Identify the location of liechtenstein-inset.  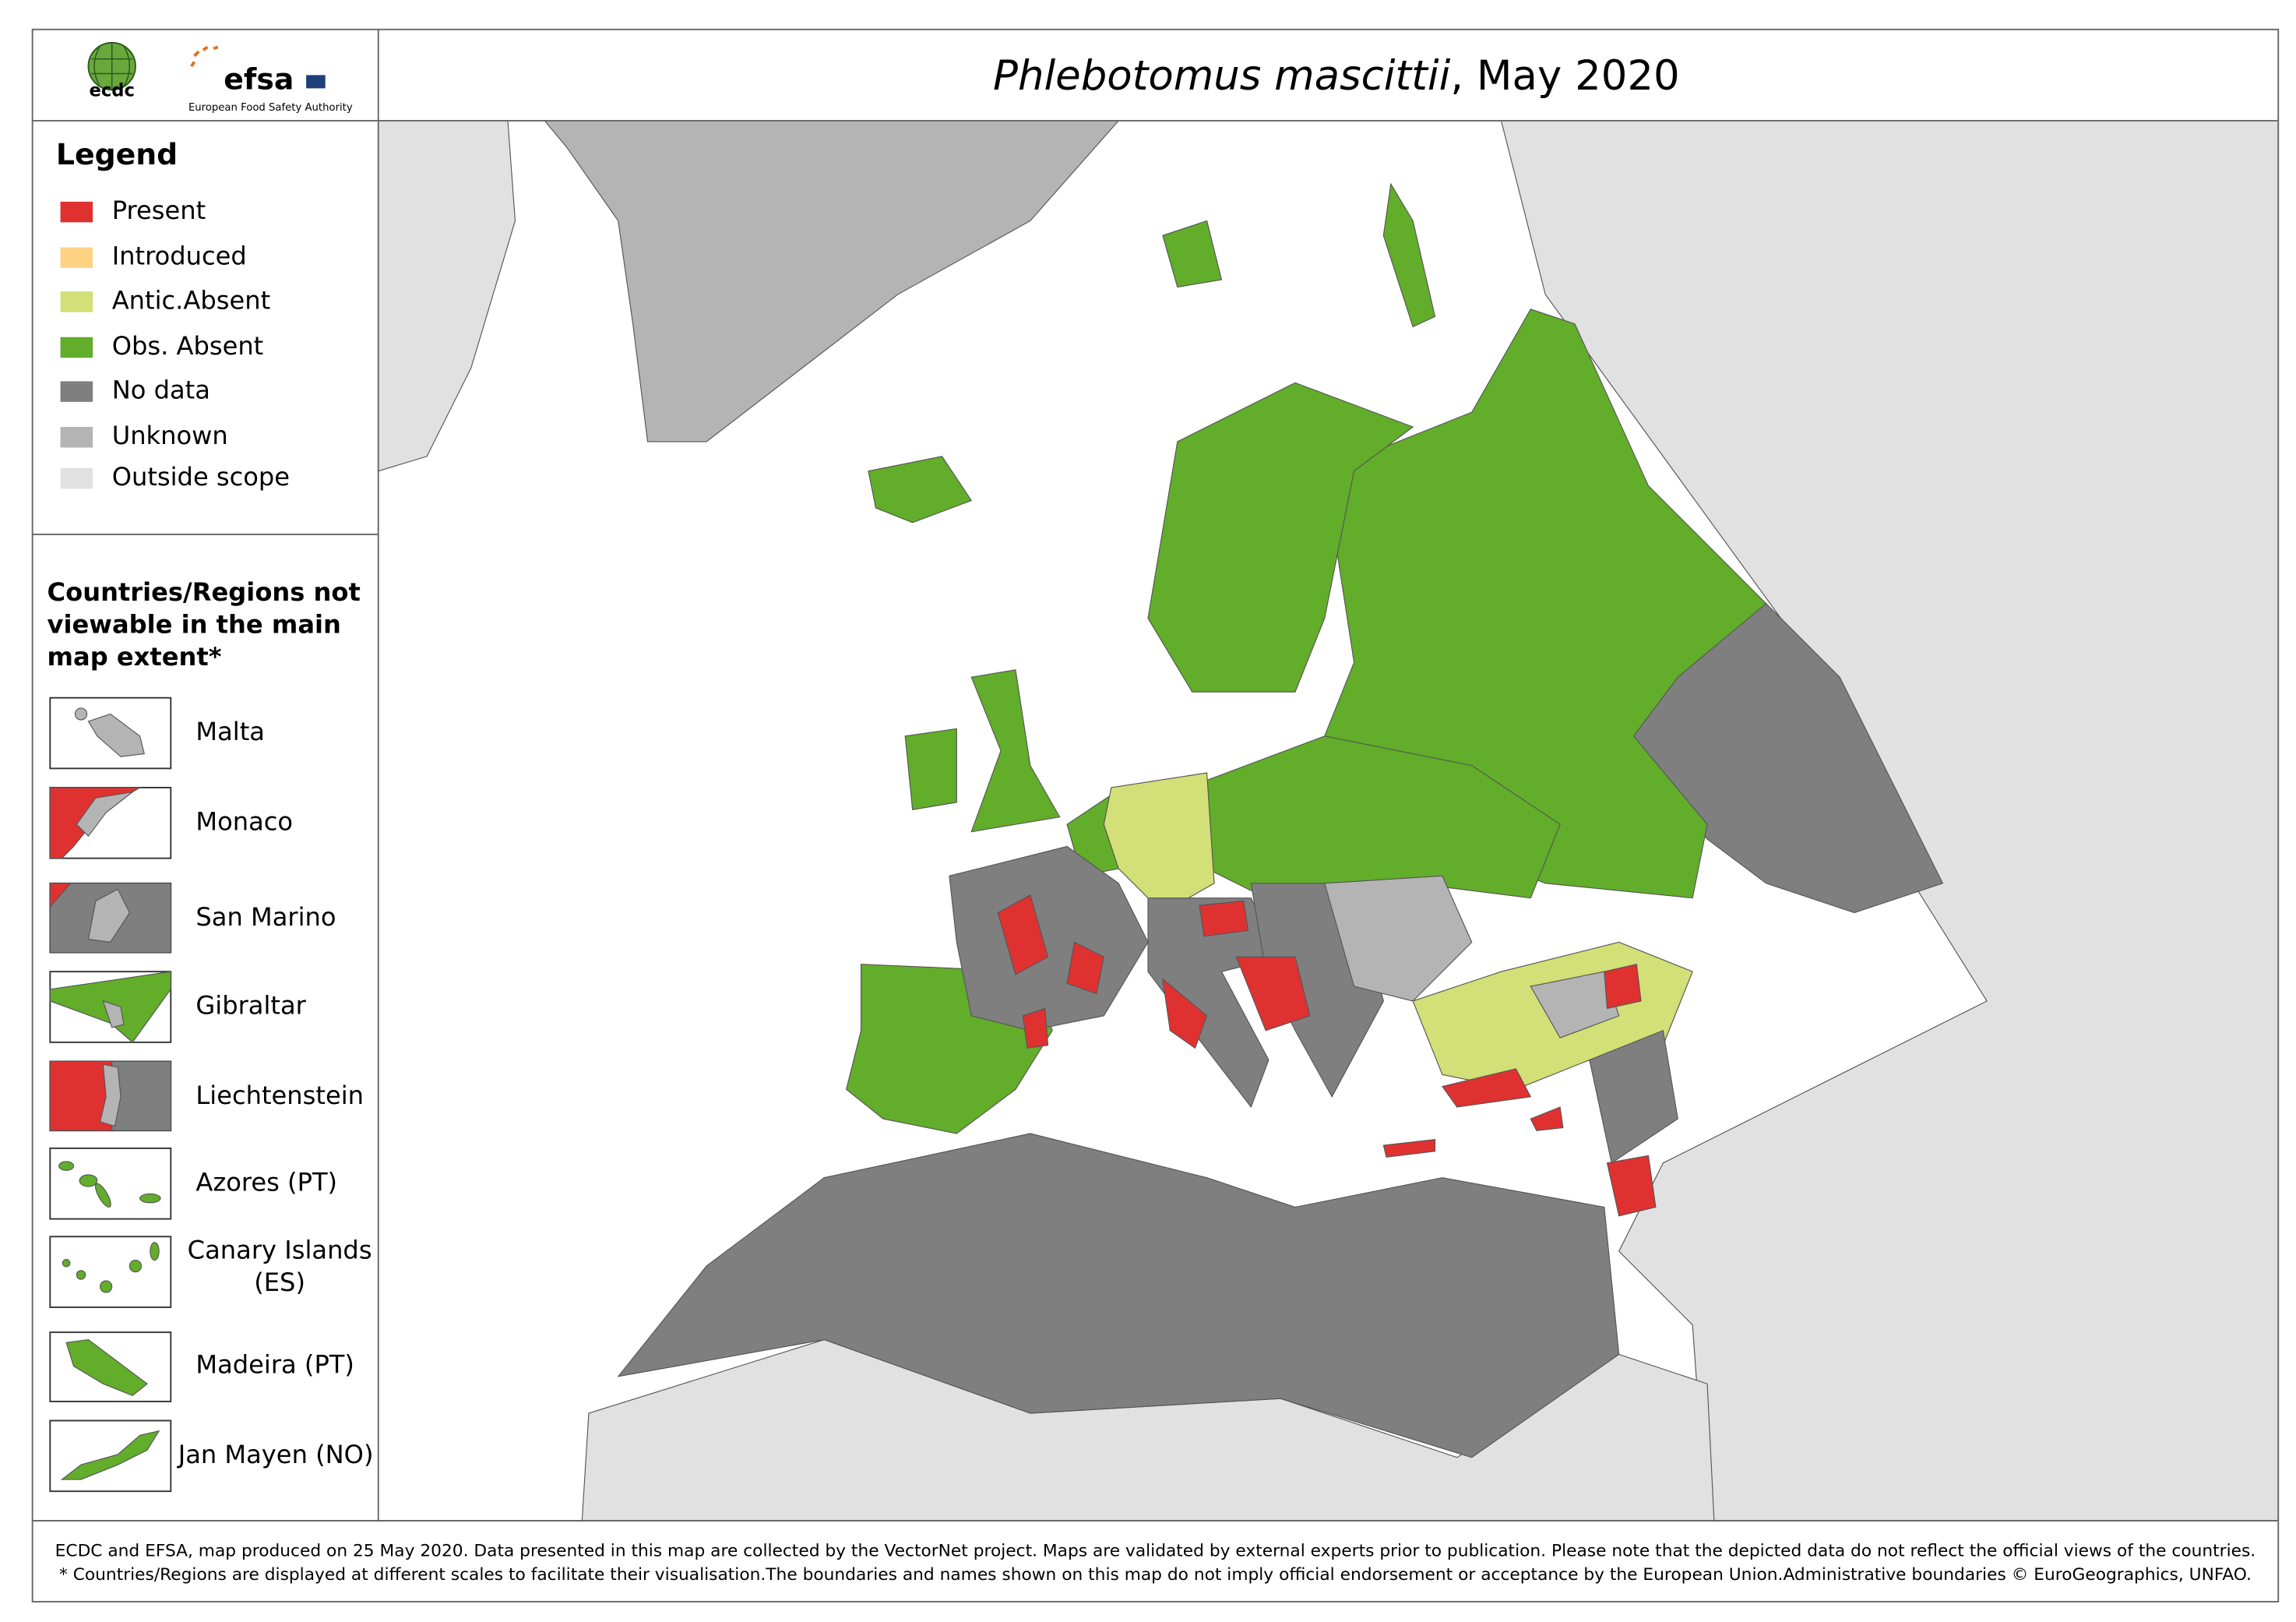
(110, 1096).